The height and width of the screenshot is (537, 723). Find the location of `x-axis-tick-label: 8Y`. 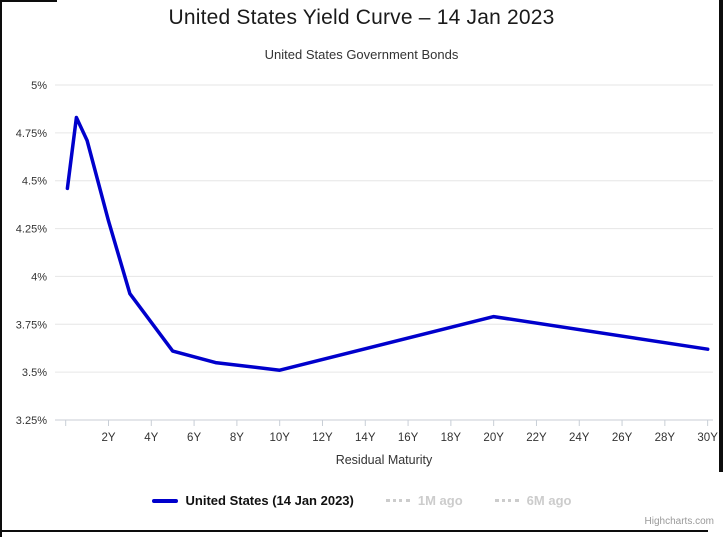

x-axis-tick-label: 8Y is located at coordinates (237, 438).